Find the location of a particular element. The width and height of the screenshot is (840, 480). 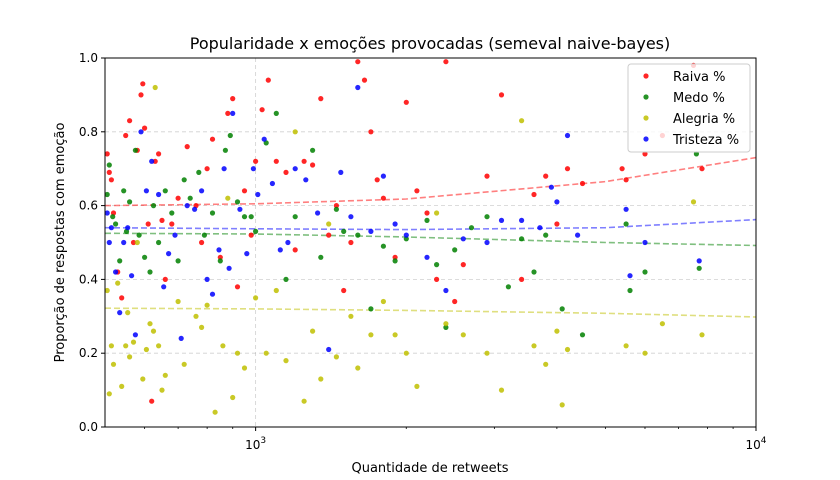

legend-label-alegria: Alegria % is located at coordinates (704, 119).